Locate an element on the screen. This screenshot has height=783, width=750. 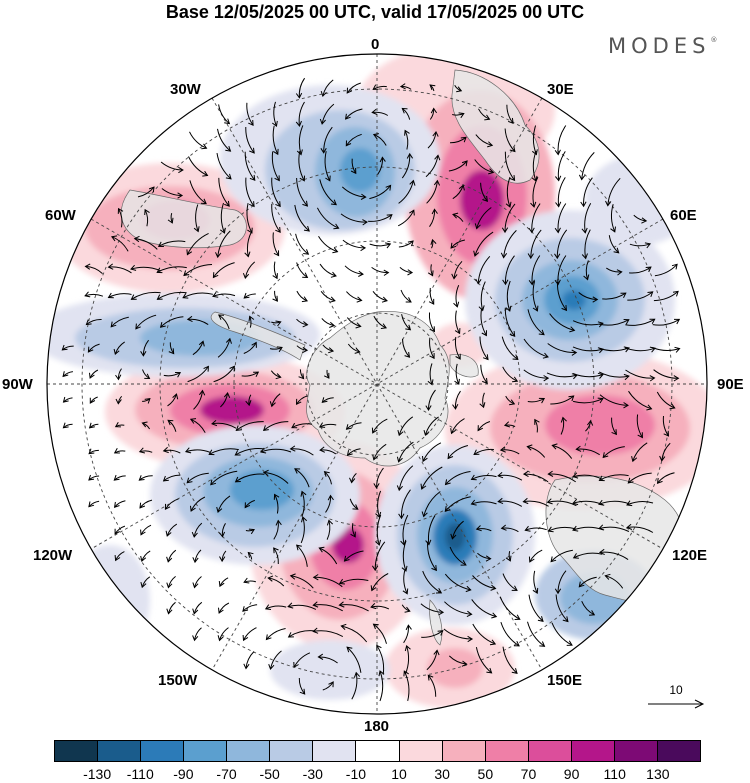
colorbar-tick-label: 110 is located at coordinates (614, 774).